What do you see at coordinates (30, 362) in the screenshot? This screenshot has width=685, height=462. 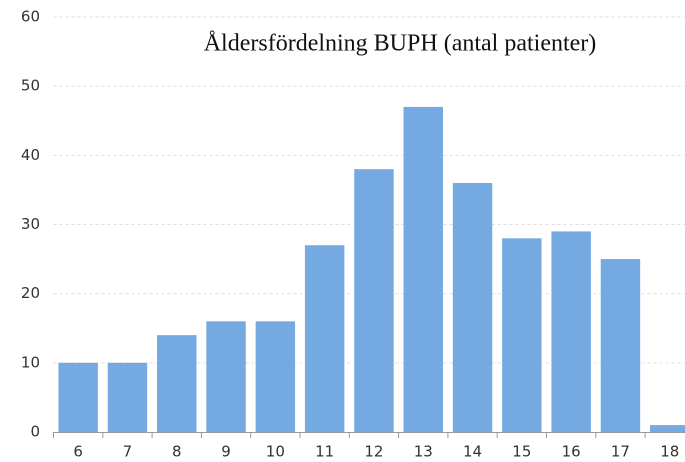 I see `y-tick-label: 10` at bounding box center [30, 362].